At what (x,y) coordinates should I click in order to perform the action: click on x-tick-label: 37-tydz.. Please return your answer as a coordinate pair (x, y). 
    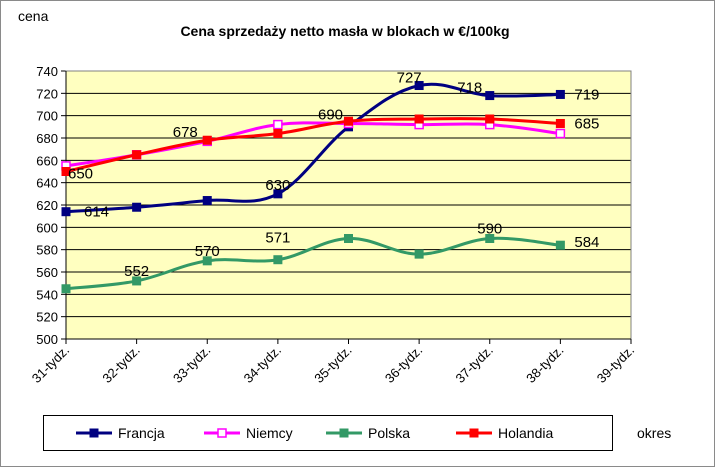
    Looking at the image, I should click on (474, 364).